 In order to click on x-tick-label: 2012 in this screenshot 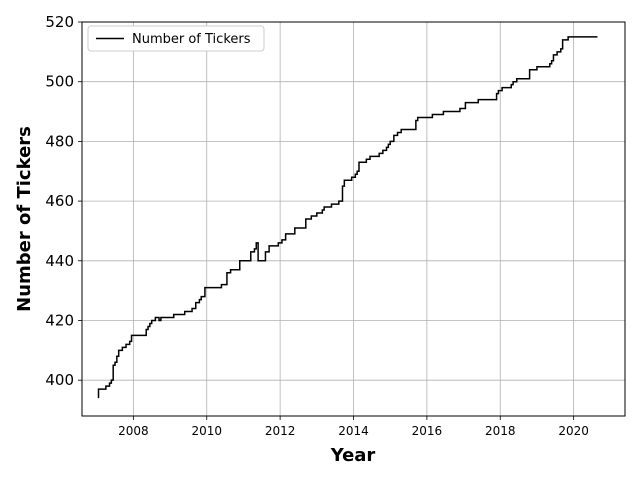, I will do `click(280, 431)`.